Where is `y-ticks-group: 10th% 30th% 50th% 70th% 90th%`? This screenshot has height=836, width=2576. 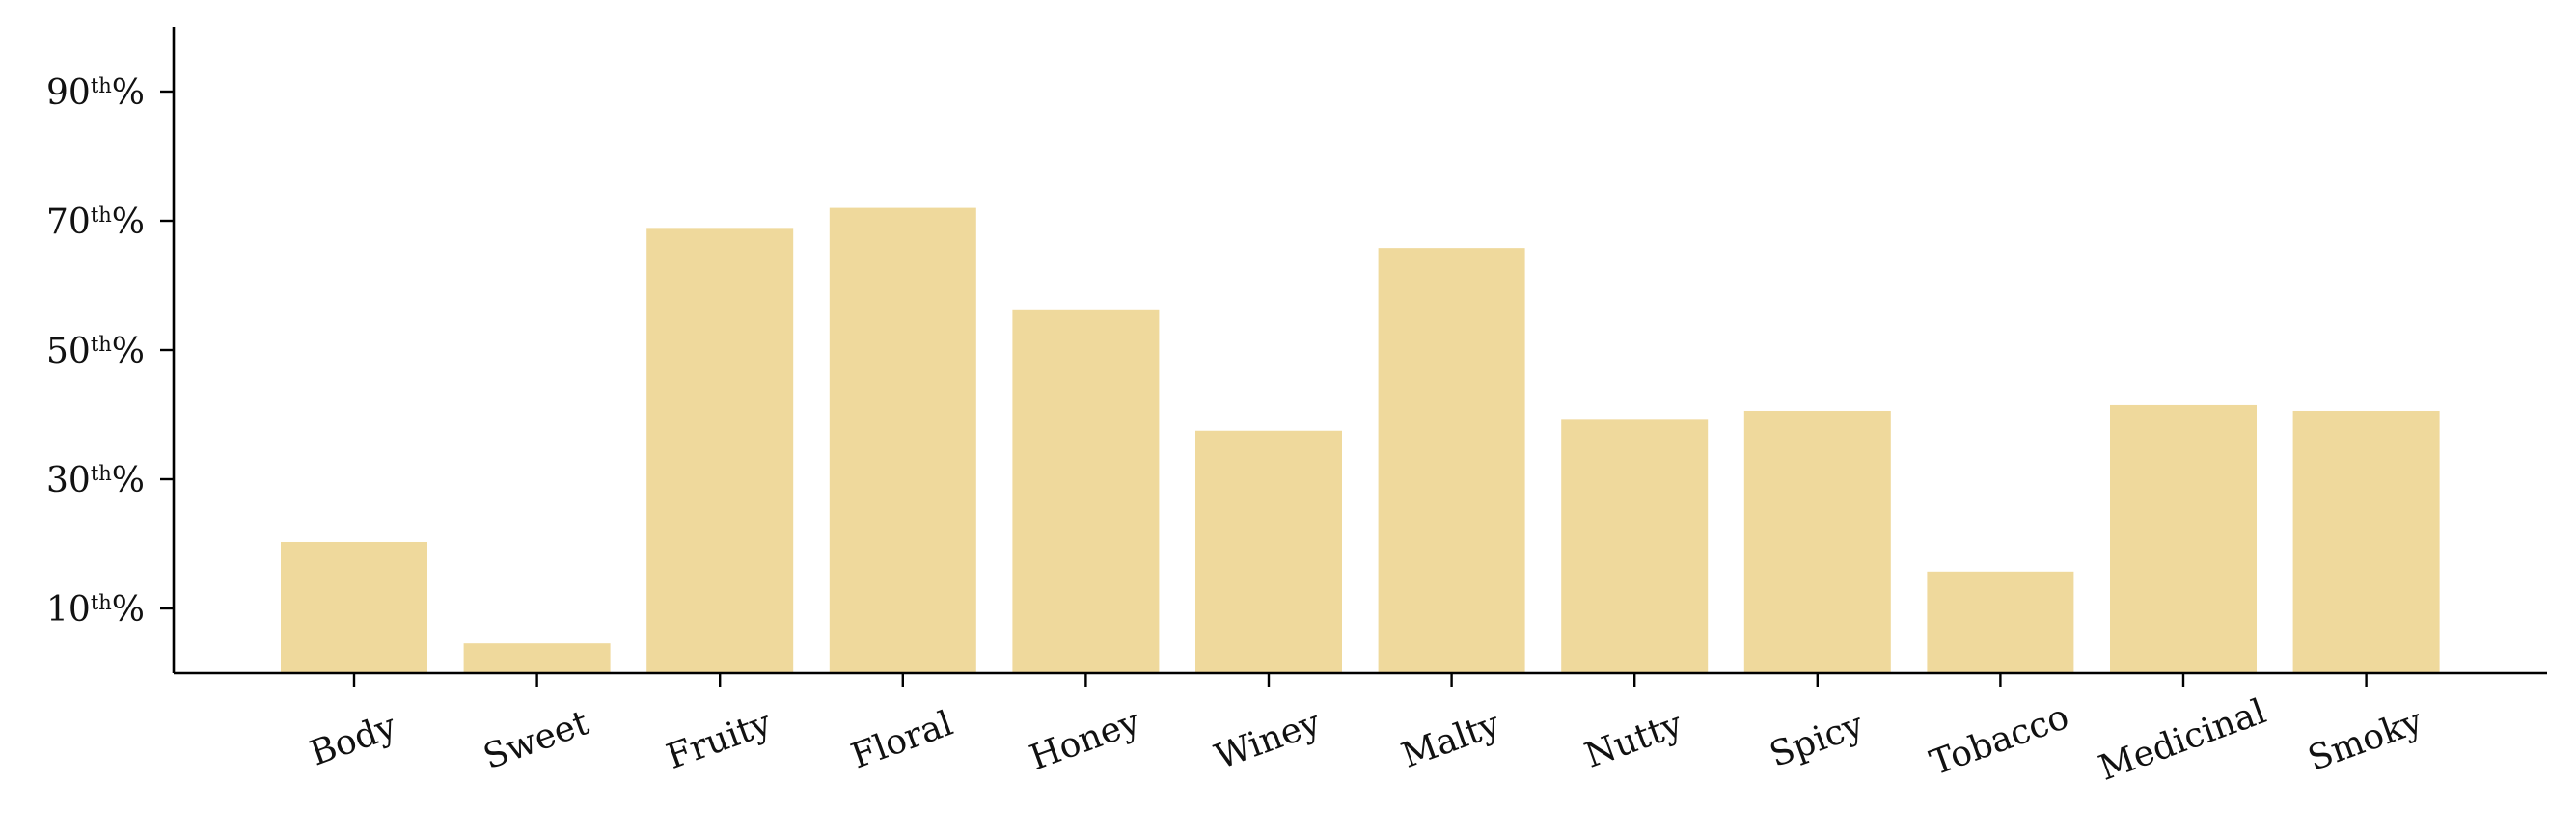 y-ticks-group: 10th% 30th% 50th% 70th% 90th% is located at coordinates (110, 351).